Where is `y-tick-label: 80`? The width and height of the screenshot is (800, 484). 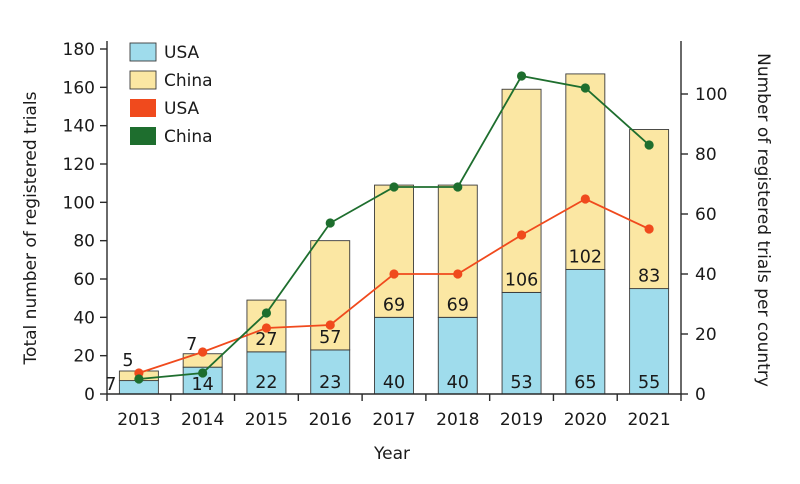
y-tick-label: 80 is located at coordinates (84, 242).